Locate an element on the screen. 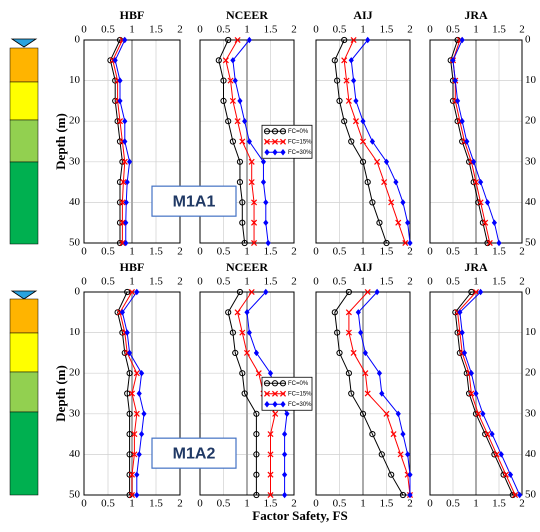  legend-label: FC=15% is located at coordinates (300, 142).